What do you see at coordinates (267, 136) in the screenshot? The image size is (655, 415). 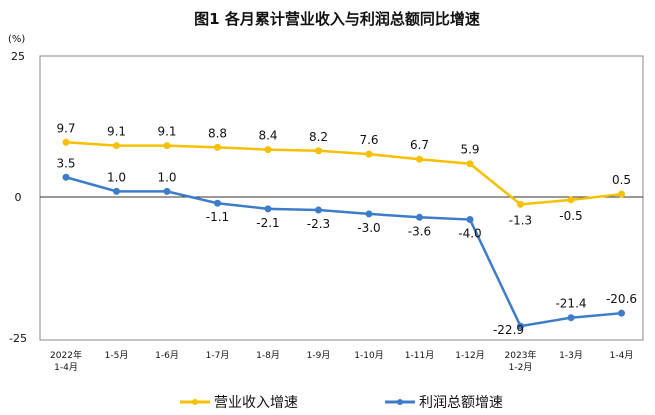 I see `data-label: 8.4` at bounding box center [267, 136].